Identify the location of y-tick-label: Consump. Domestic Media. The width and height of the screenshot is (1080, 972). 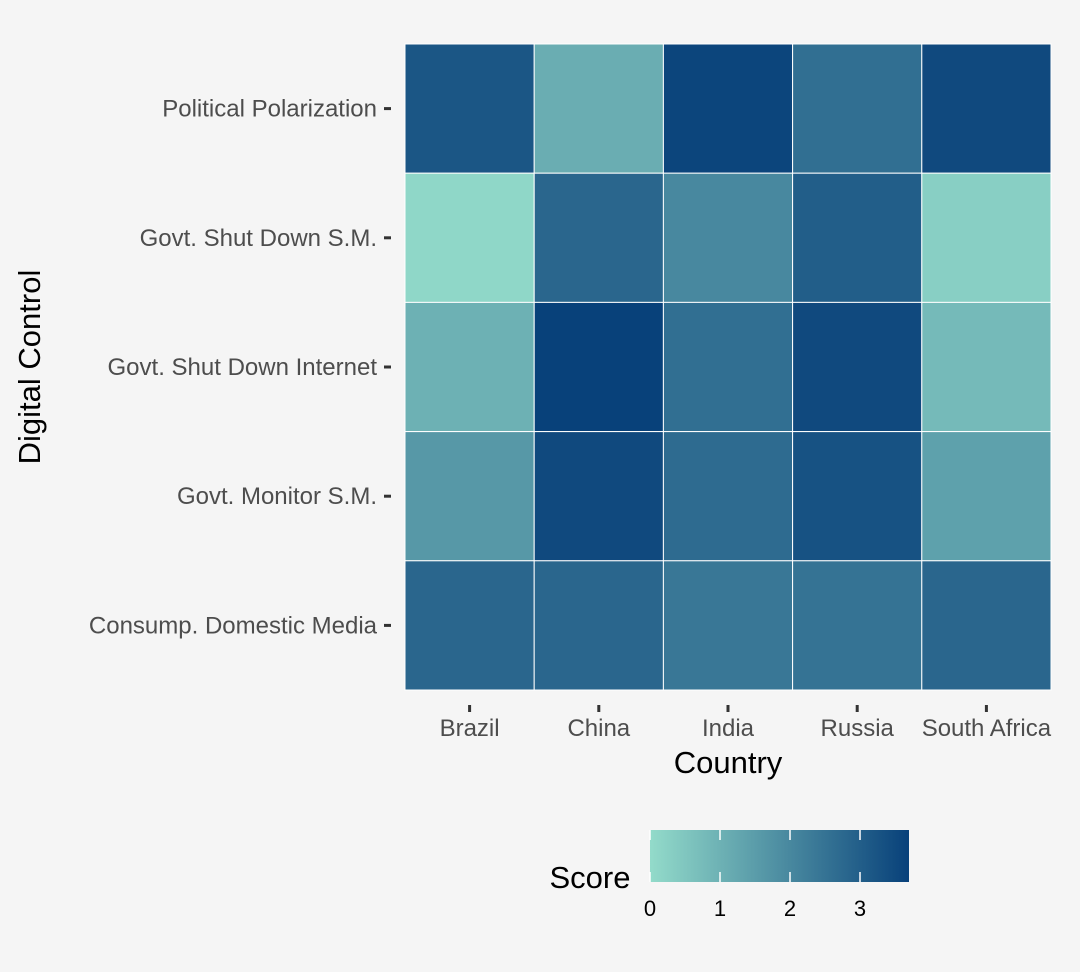
(233, 625).